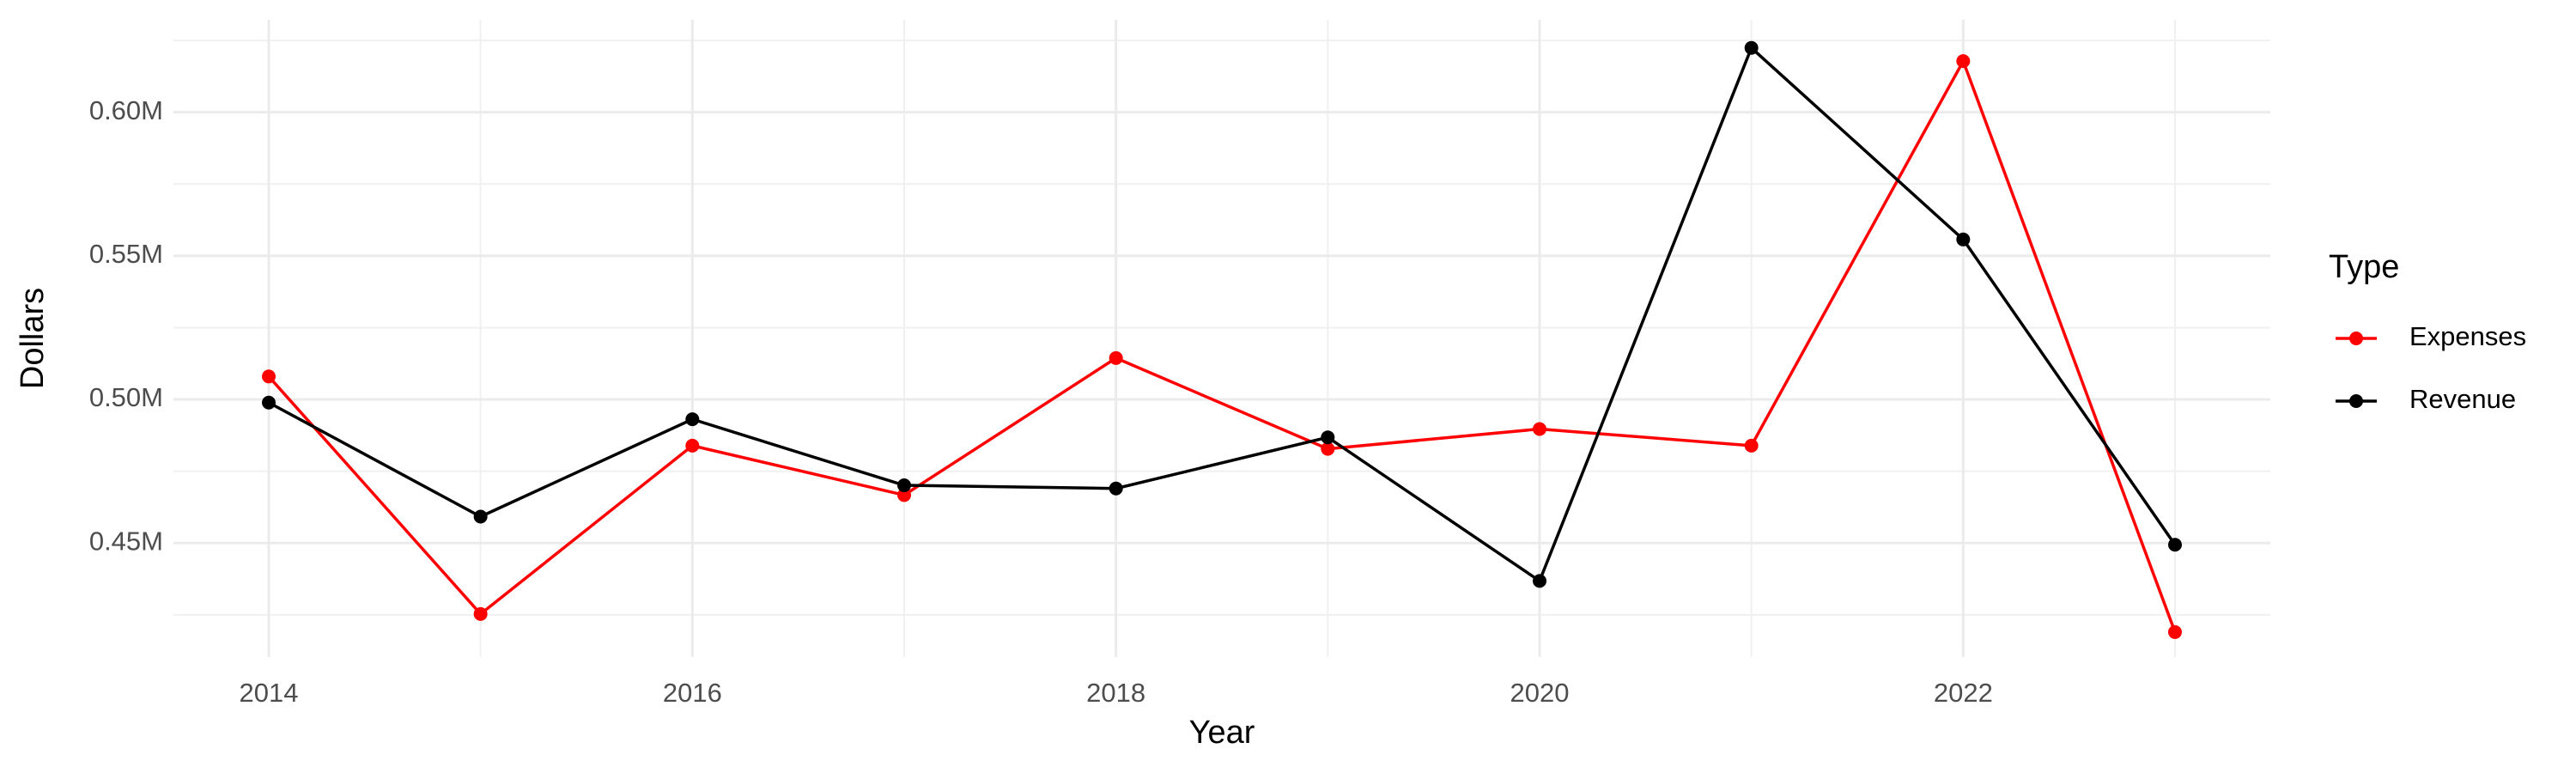  I want to click on y-tick-label: 0.55M, so click(126, 254).